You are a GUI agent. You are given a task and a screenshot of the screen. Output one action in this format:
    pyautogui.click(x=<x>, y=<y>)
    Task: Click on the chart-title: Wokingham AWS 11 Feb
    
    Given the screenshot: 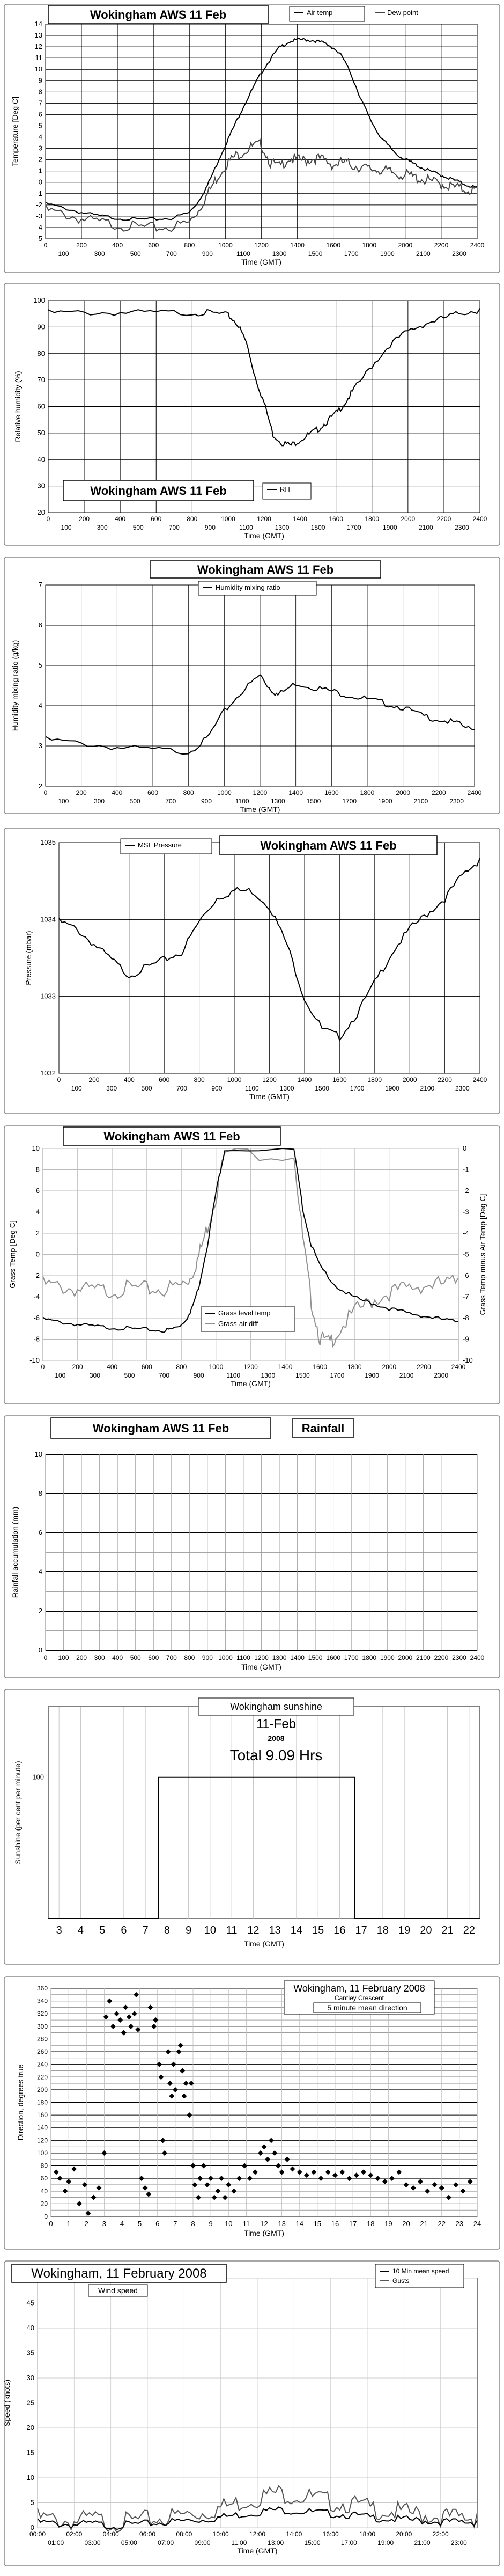 What is the action you would take?
    pyautogui.click(x=265, y=569)
    